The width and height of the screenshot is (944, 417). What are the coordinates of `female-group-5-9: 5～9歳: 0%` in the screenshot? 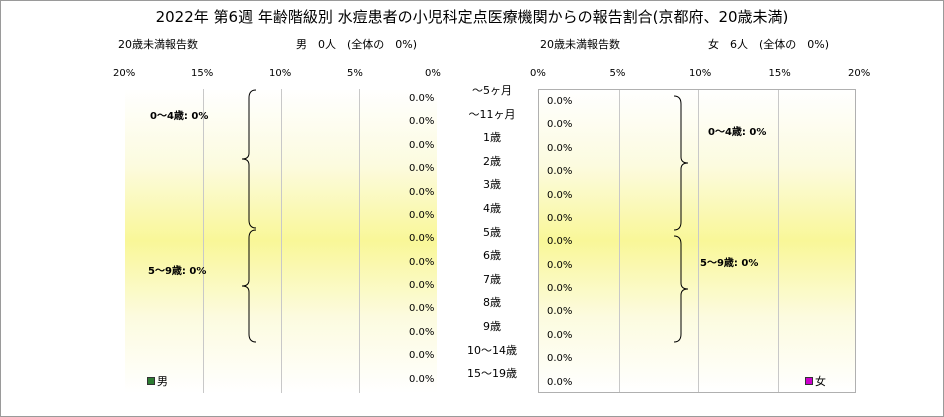 It's located at (729, 263).